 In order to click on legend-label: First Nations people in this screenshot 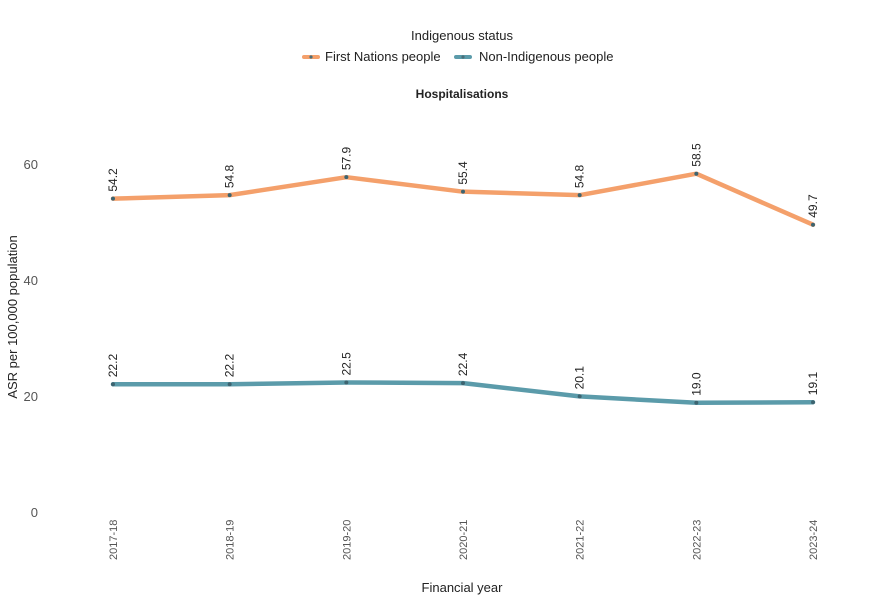, I will do `click(383, 56)`.